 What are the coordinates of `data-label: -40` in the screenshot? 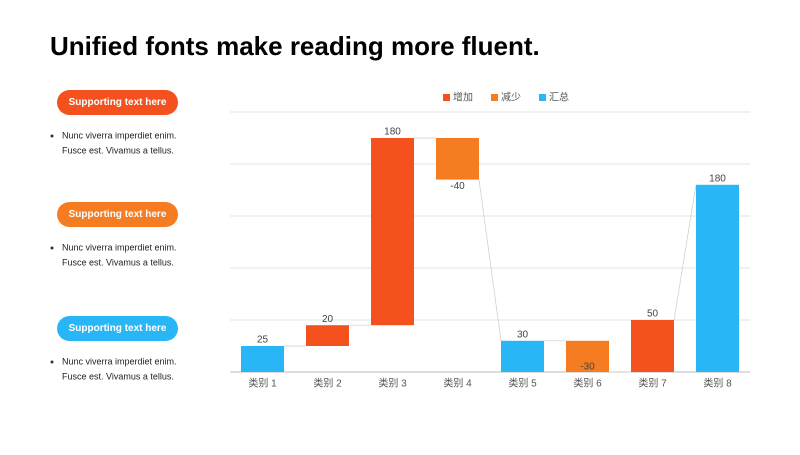 It's located at (457, 186).